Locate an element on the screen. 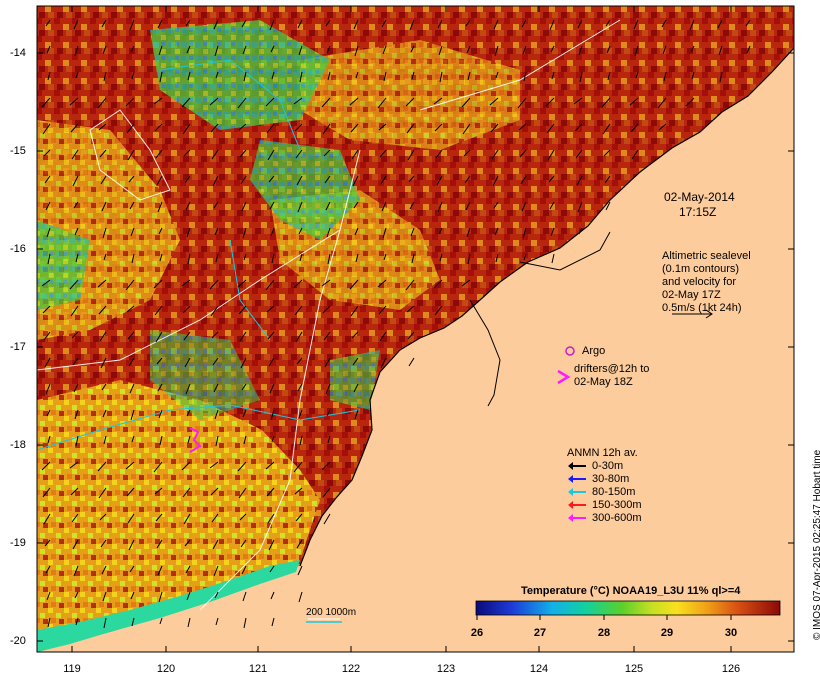  drifter-marker is located at coordinates (564, 377).